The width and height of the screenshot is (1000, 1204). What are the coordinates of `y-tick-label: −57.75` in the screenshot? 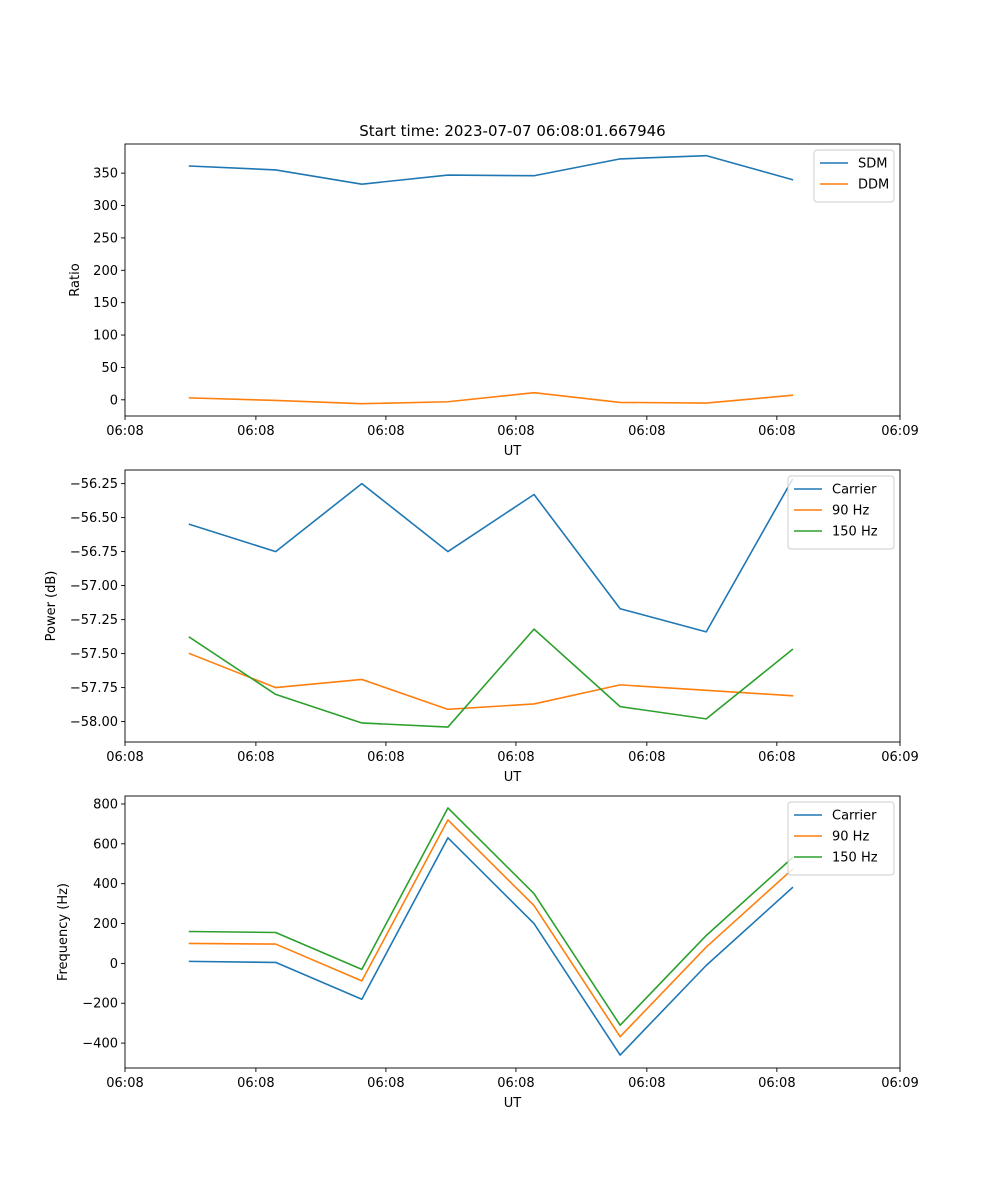 It's located at (94, 688).